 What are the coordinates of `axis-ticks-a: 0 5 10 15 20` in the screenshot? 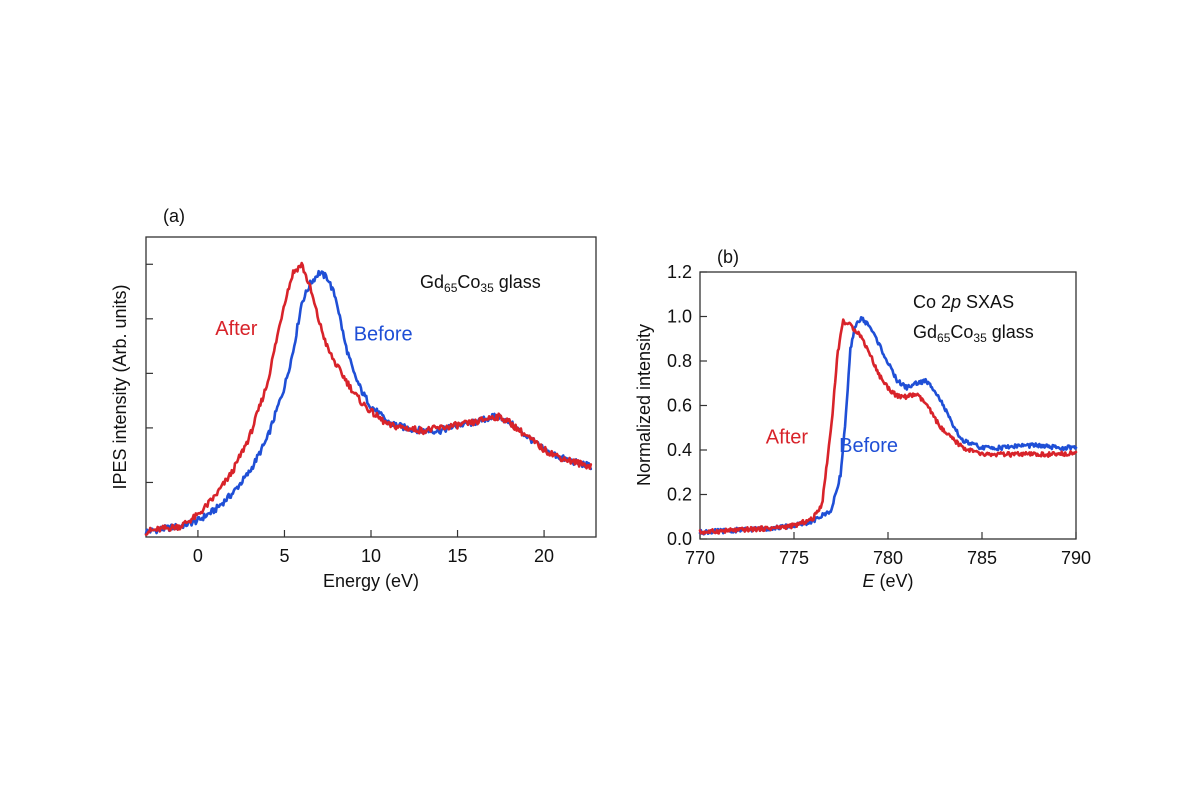 It's located at (350, 414).